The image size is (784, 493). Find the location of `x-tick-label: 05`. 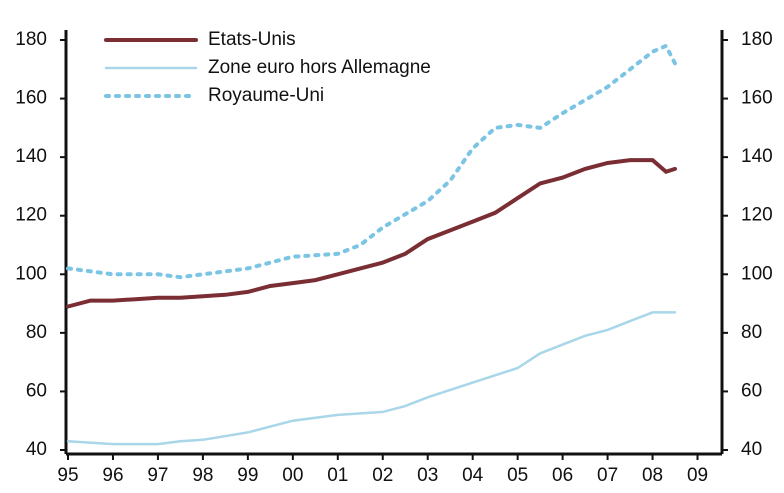

x-tick-label: 05 is located at coordinates (517, 475).